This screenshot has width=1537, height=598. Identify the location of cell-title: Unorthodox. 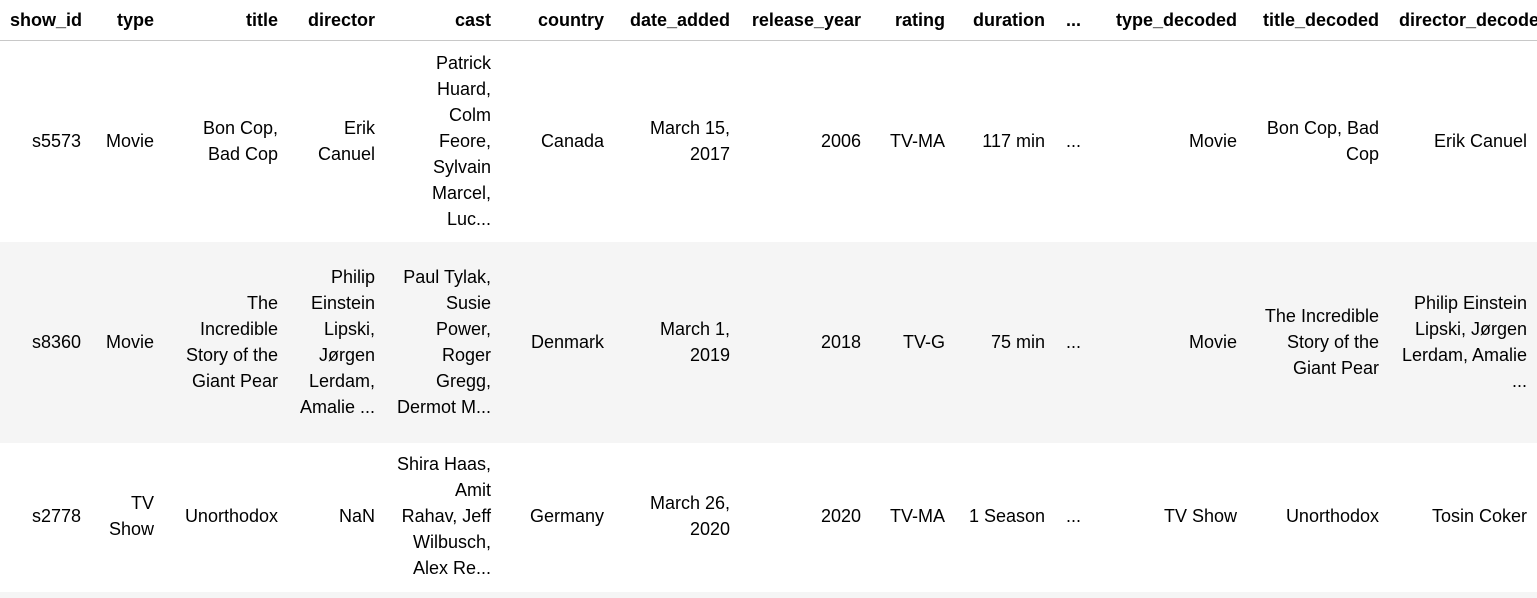
(231, 515).